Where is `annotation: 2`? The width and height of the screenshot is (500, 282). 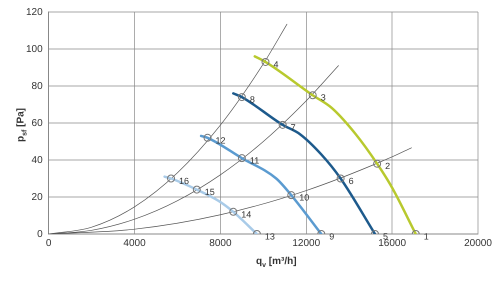 annotation: 2 is located at coordinates (387, 166).